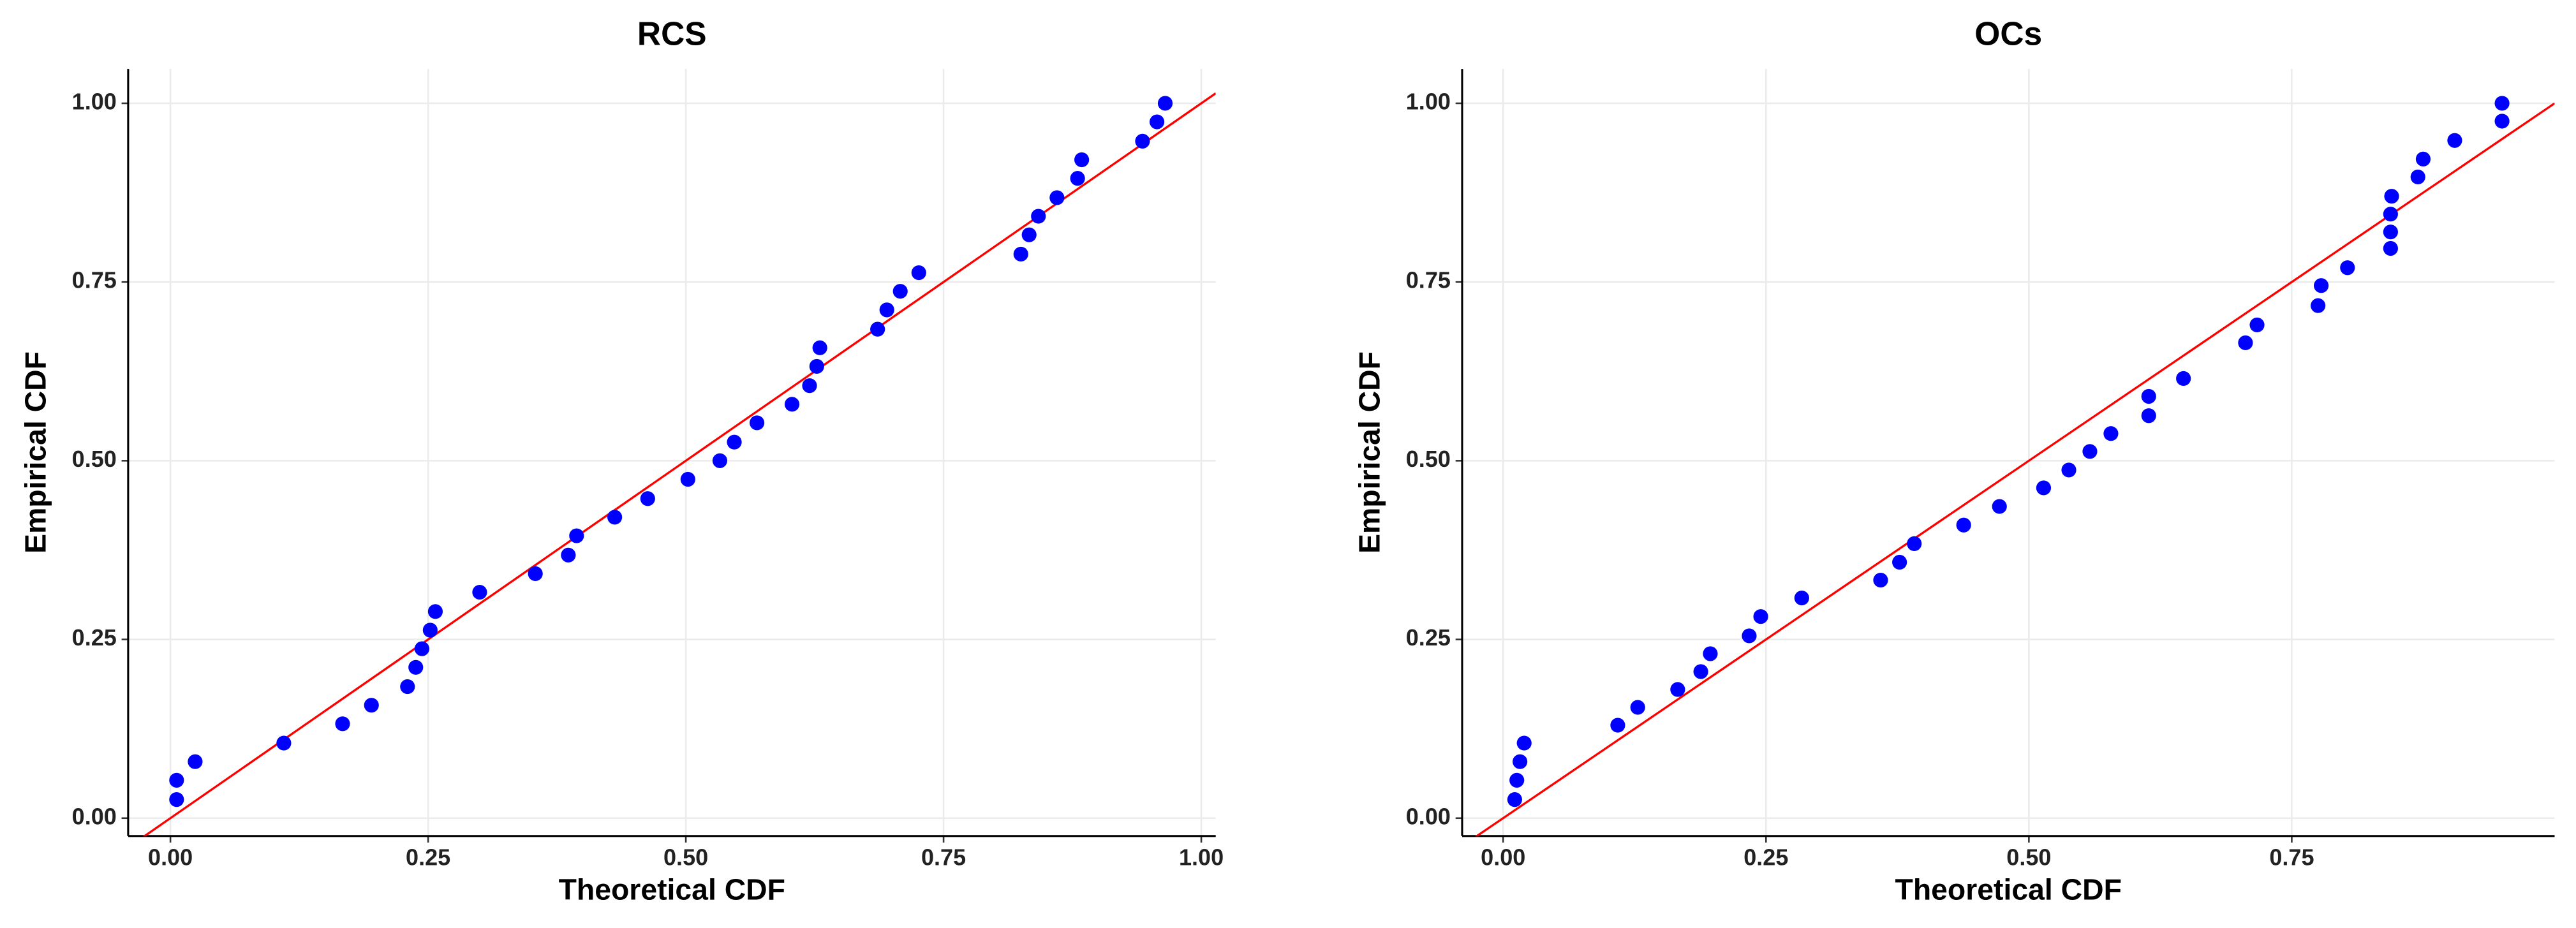  I want to click on x-tick-label: 1.00, so click(1201, 857).